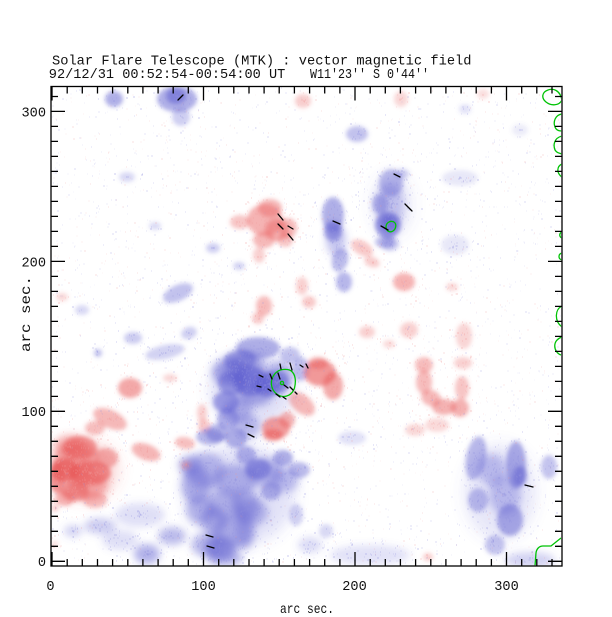 Image resolution: width=612 pixels, height=617 pixels. I want to click on svg-text: 92/12/31 00:52:54-00:54:00 UT, so click(167, 75).